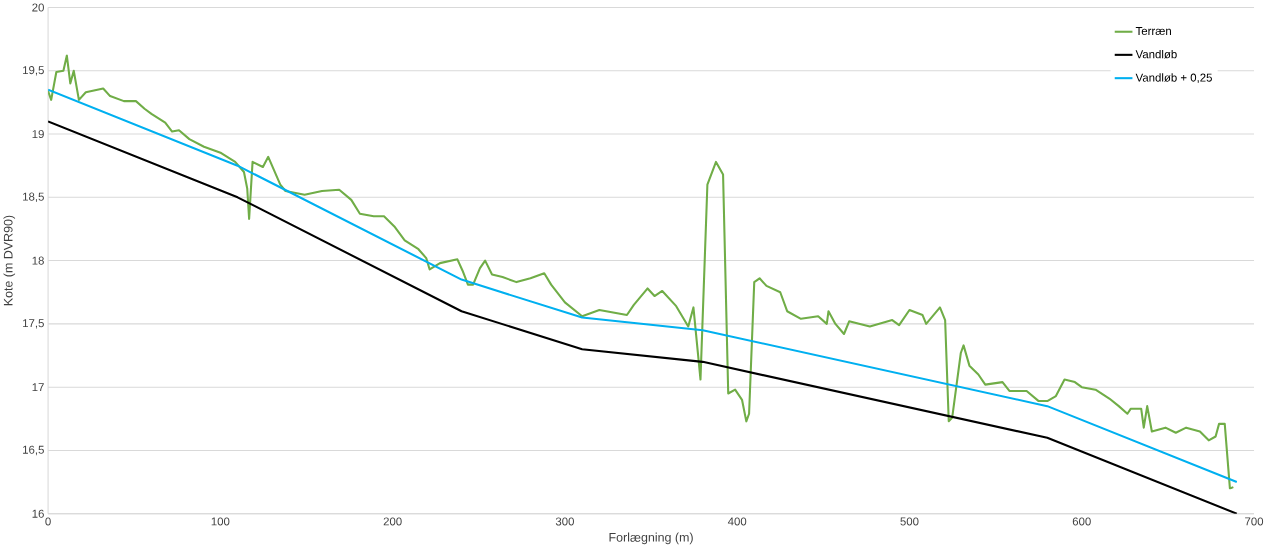 Image resolution: width=1267 pixels, height=548 pixels. What do you see at coordinates (38, 260) in the screenshot?
I see `y-tick-label: 18` at bounding box center [38, 260].